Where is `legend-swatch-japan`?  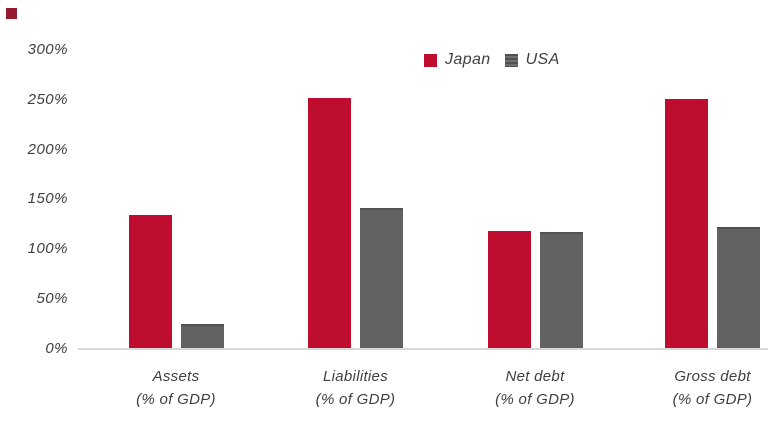 legend-swatch-japan is located at coordinates (430, 60).